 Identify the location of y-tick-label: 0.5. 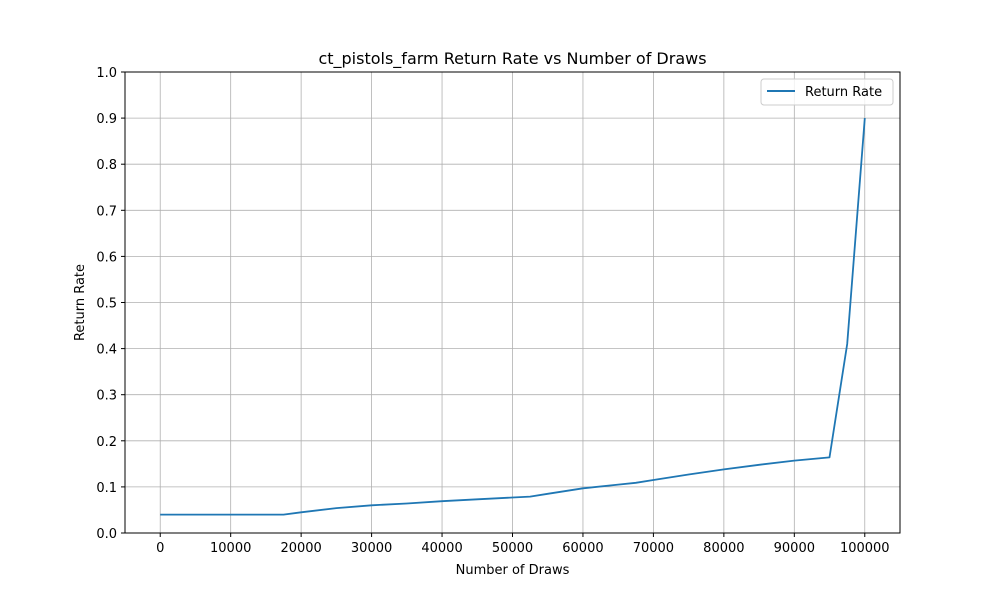
(106, 304).